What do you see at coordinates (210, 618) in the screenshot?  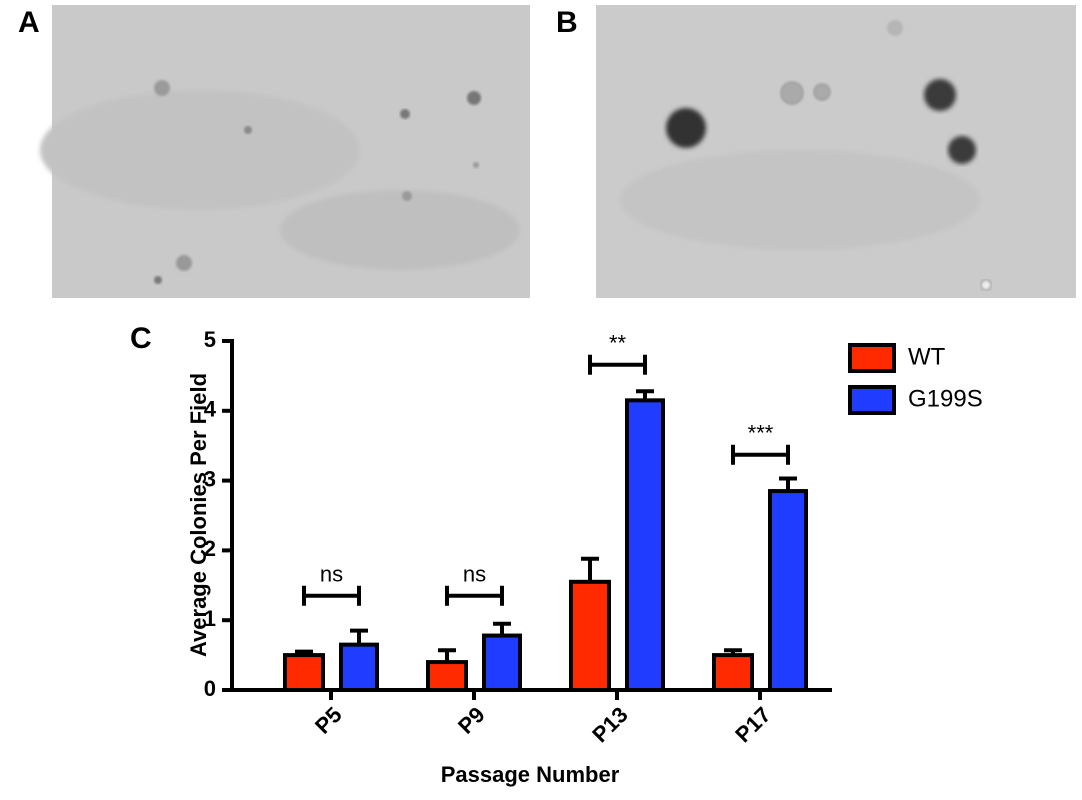 I see `y-tick-label: 1` at bounding box center [210, 618].